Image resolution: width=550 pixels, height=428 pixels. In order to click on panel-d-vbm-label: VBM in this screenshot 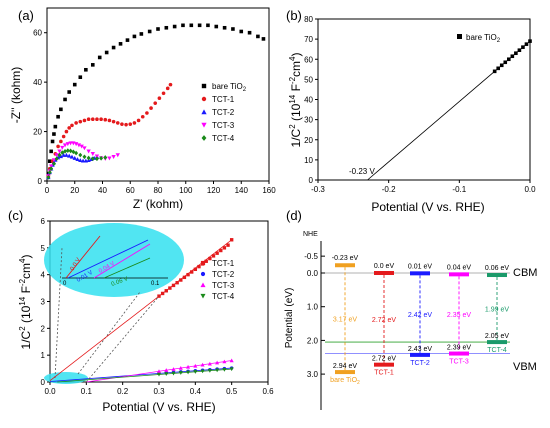, I will do `click(525, 367)`.